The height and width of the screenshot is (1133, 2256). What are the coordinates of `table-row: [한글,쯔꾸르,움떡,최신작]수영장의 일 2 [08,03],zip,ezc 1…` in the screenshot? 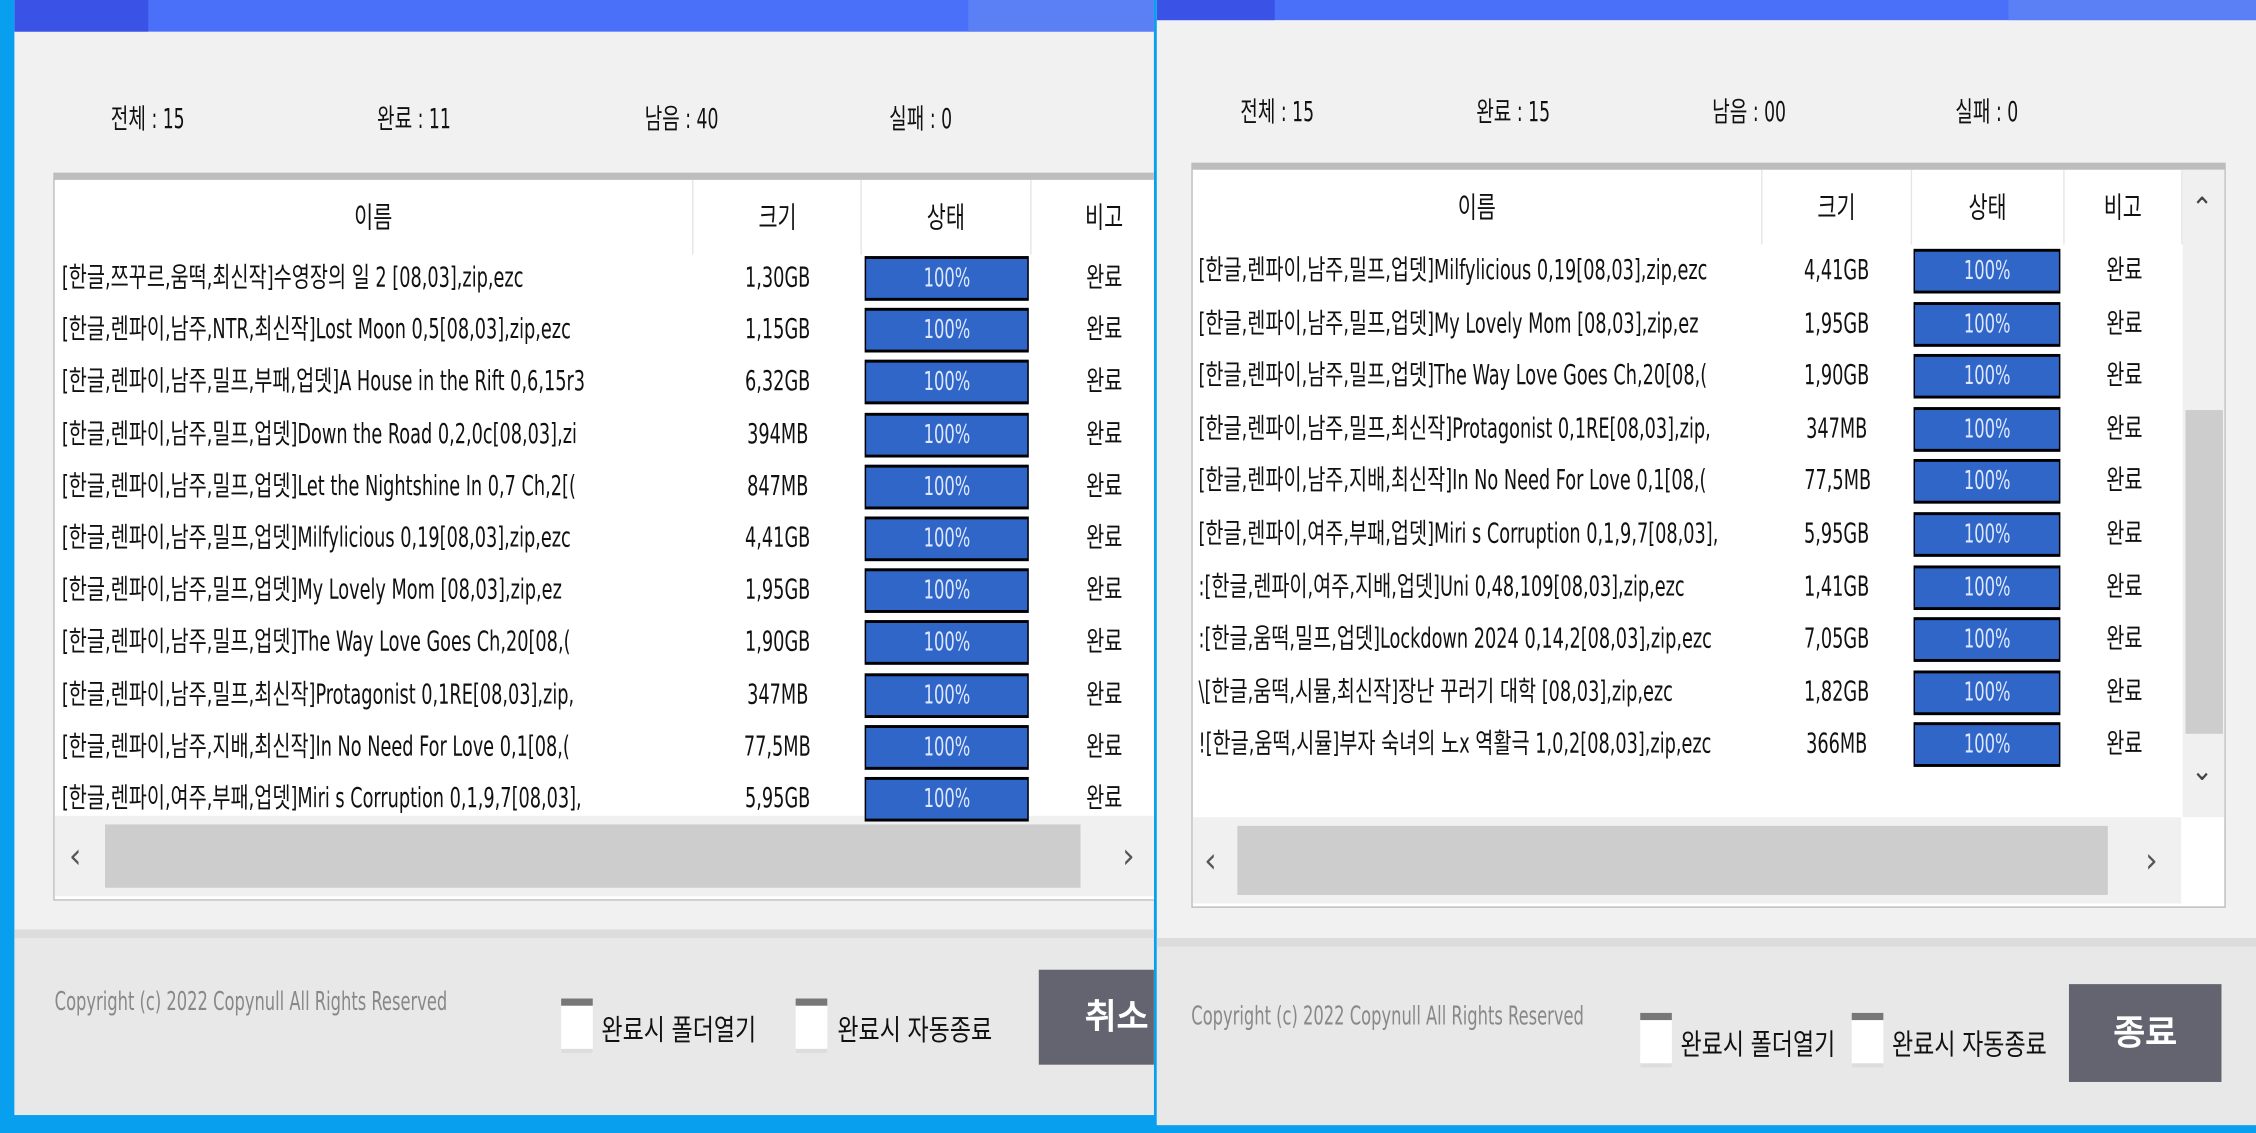 It's located at (604, 282).